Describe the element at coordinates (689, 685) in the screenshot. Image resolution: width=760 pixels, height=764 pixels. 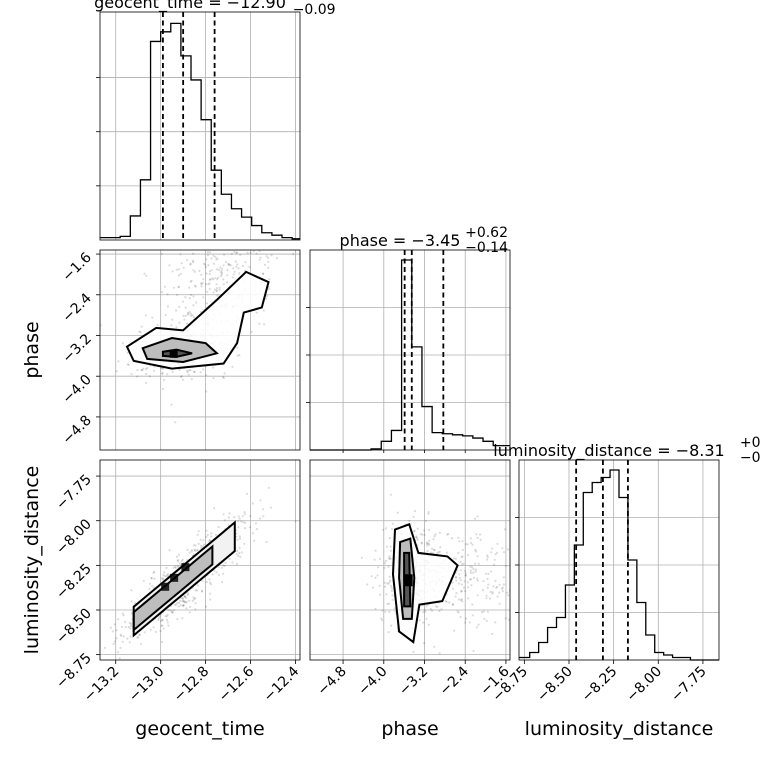
I see `x-tick-label: −7.75` at that location.